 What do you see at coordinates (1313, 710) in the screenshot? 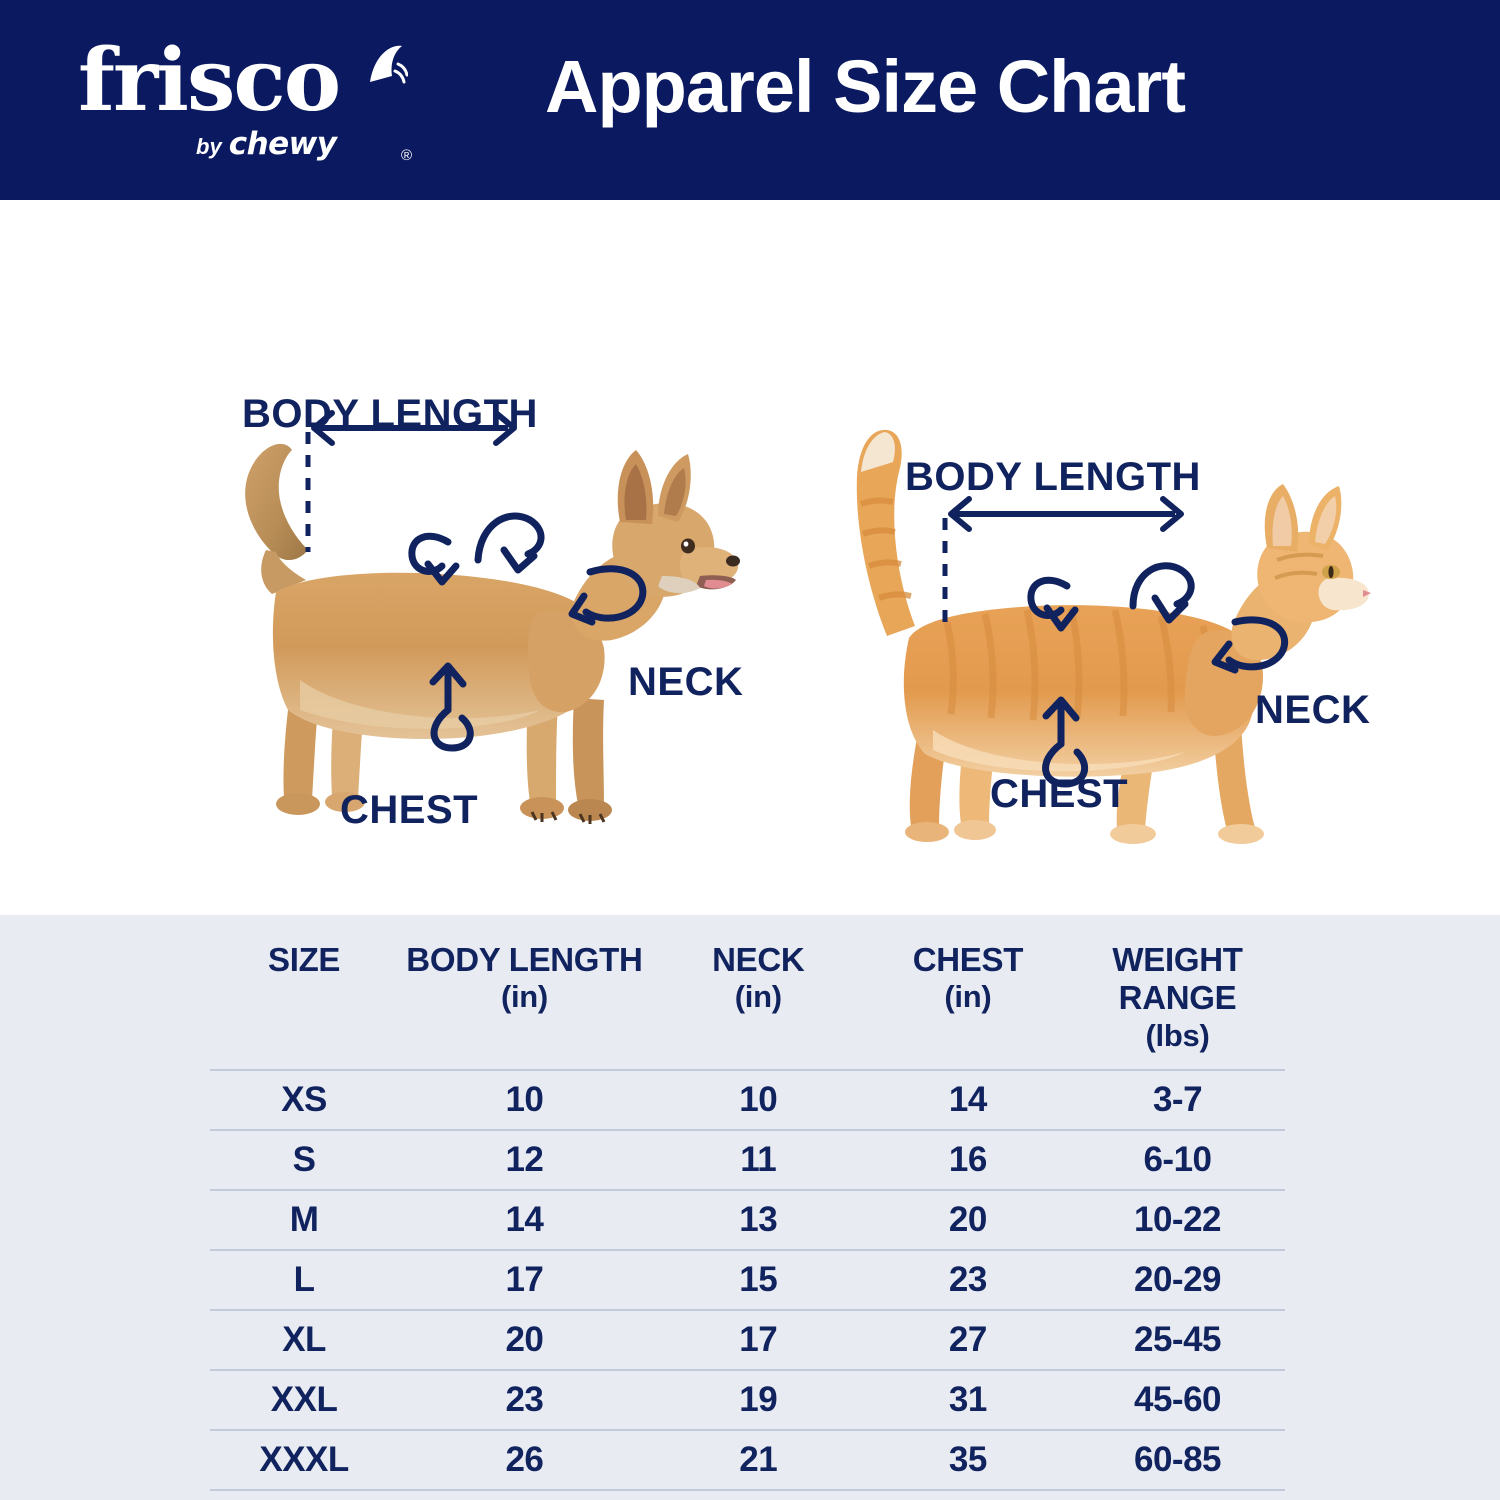
I see `cat-neck-label: NECK` at bounding box center [1313, 710].